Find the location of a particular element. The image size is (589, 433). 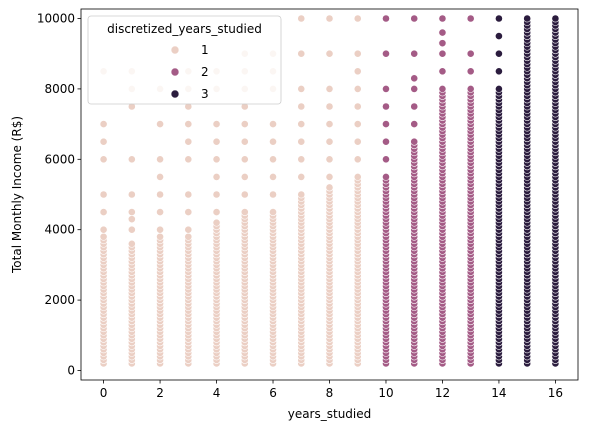

legend-title: discretized_years_studied is located at coordinates (184, 29).